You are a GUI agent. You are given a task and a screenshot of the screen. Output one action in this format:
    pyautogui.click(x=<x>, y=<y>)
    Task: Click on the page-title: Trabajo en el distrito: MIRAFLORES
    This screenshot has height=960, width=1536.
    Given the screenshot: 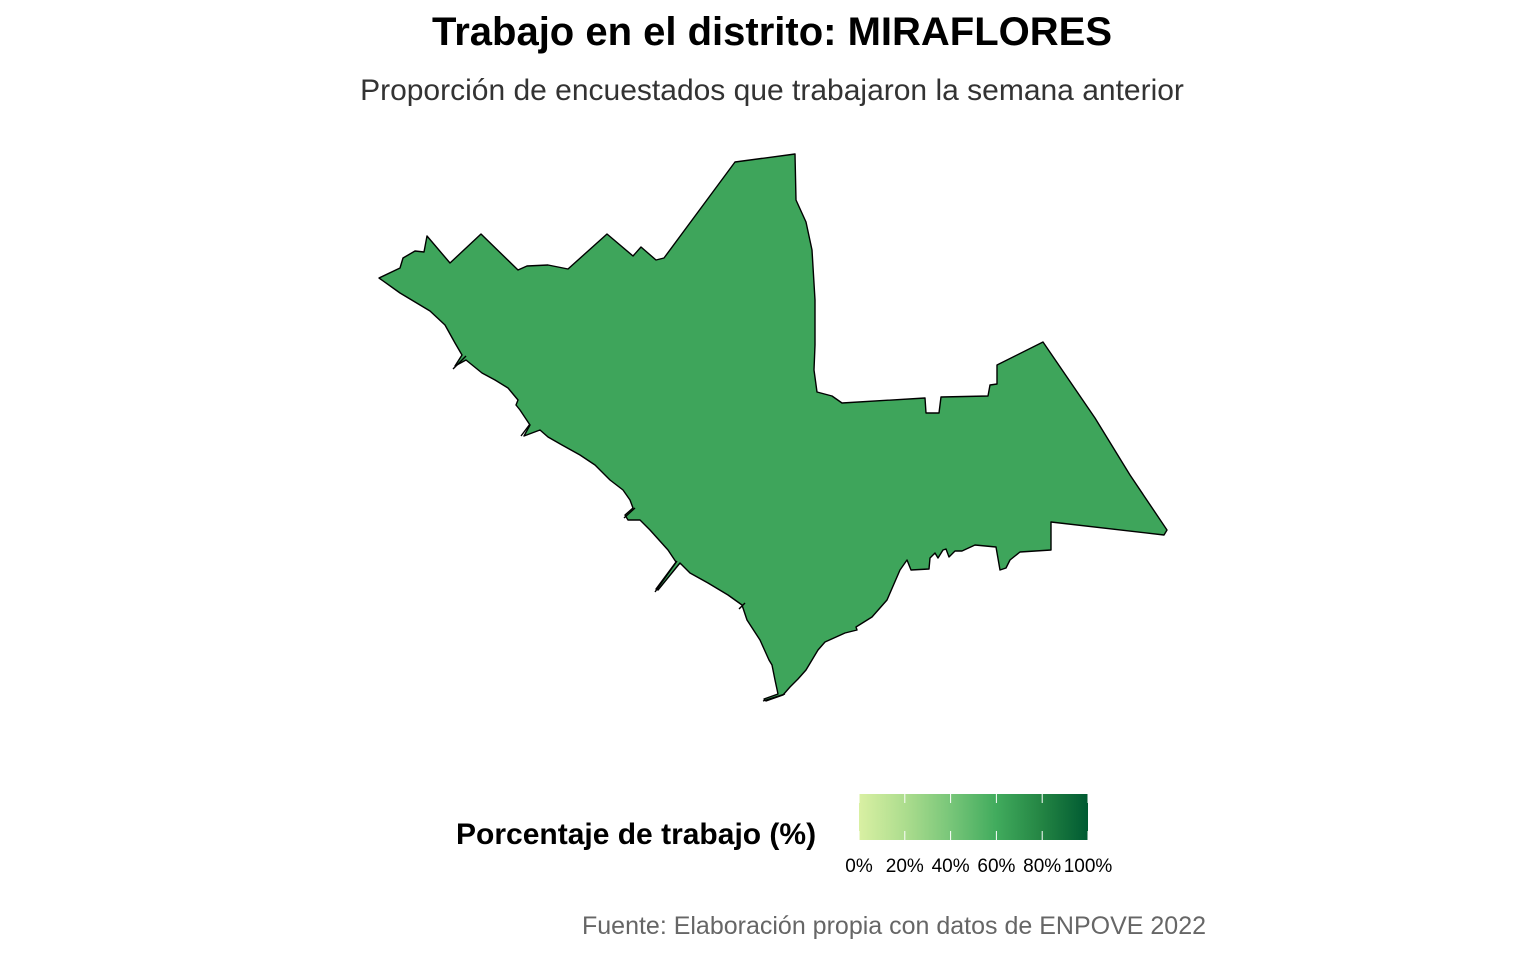 What is the action you would take?
    pyautogui.click(x=772, y=32)
    